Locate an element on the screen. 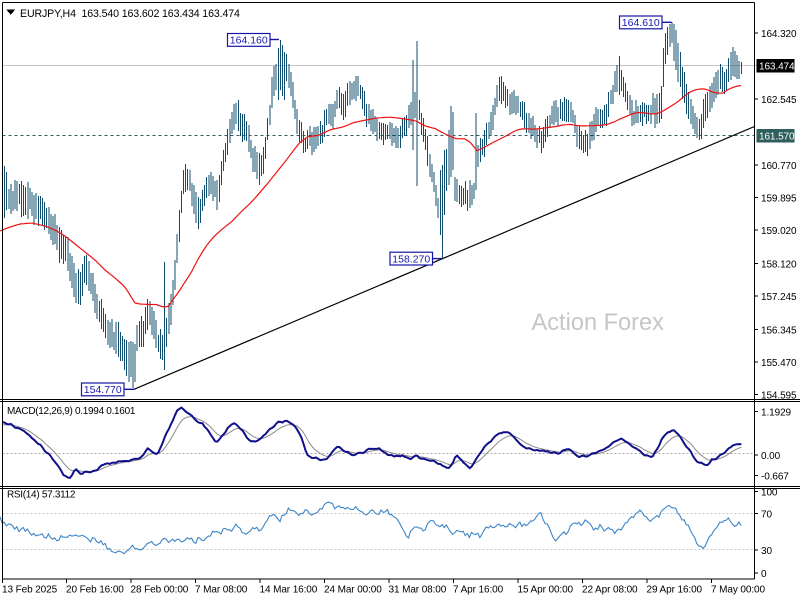 The height and width of the screenshot is (600, 800). svg-text: 154.595 is located at coordinates (779, 396).